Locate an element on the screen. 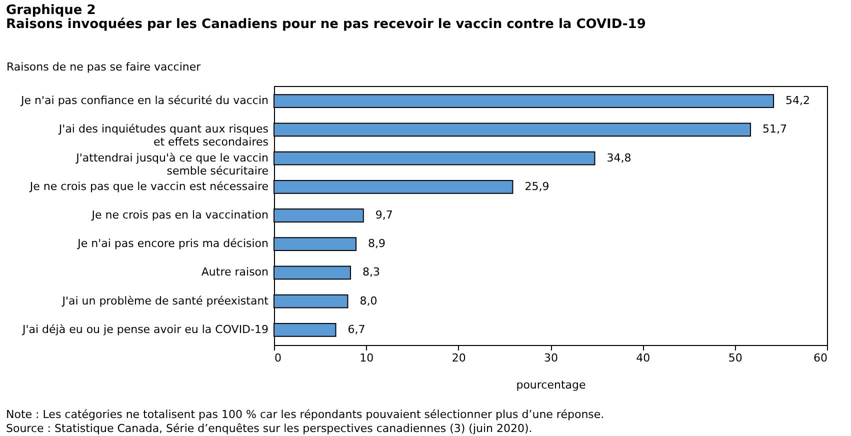  data-label: 8,3 is located at coordinates (371, 272).